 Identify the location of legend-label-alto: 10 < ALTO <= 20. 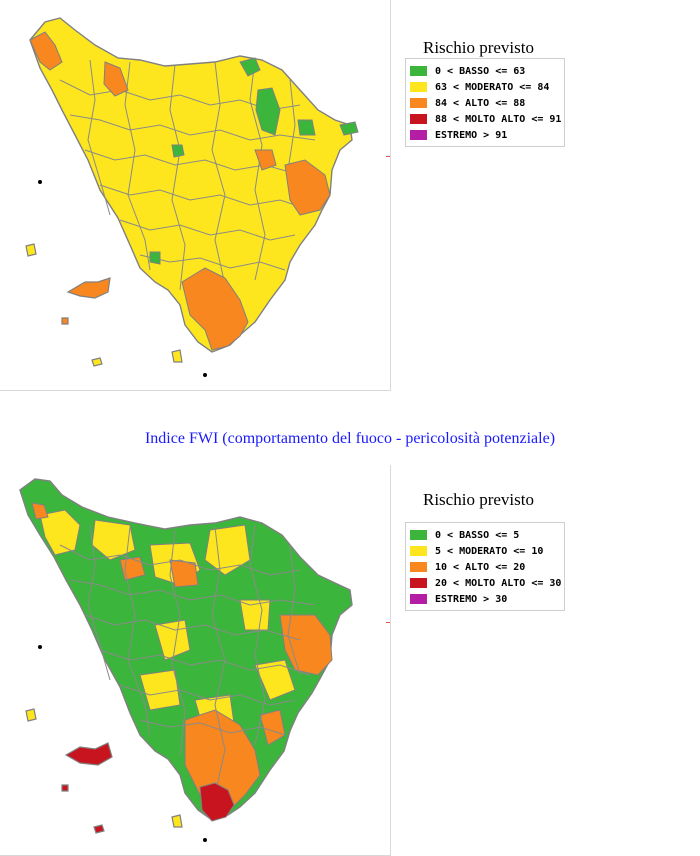
(480, 567).